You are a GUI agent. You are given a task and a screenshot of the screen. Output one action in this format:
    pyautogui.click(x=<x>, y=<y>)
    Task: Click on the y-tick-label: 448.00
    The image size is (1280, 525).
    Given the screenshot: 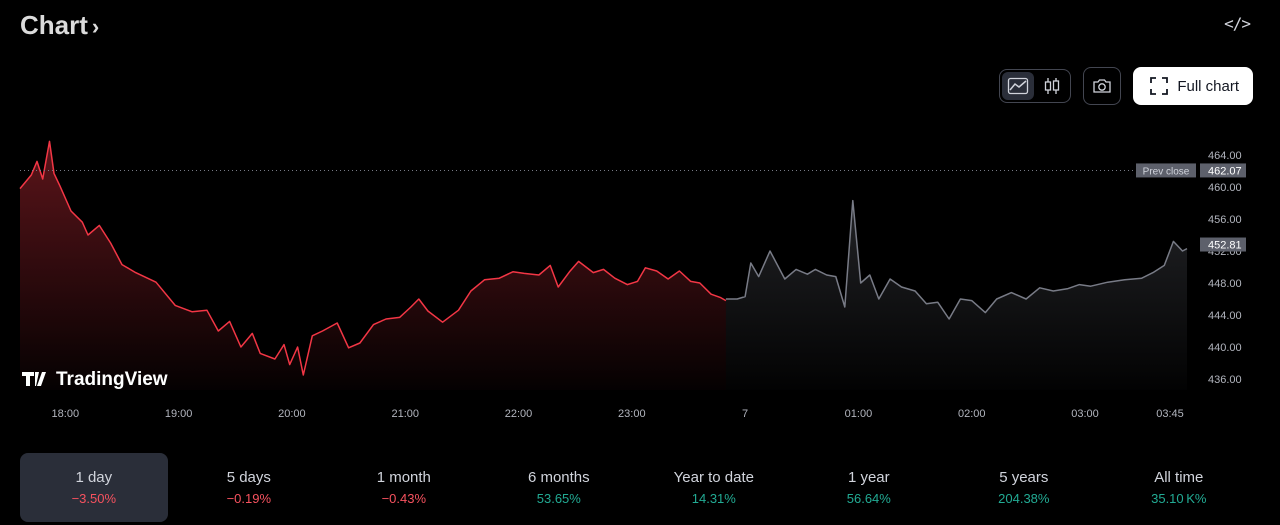 What is the action you would take?
    pyautogui.click(x=1225, y=284)
    